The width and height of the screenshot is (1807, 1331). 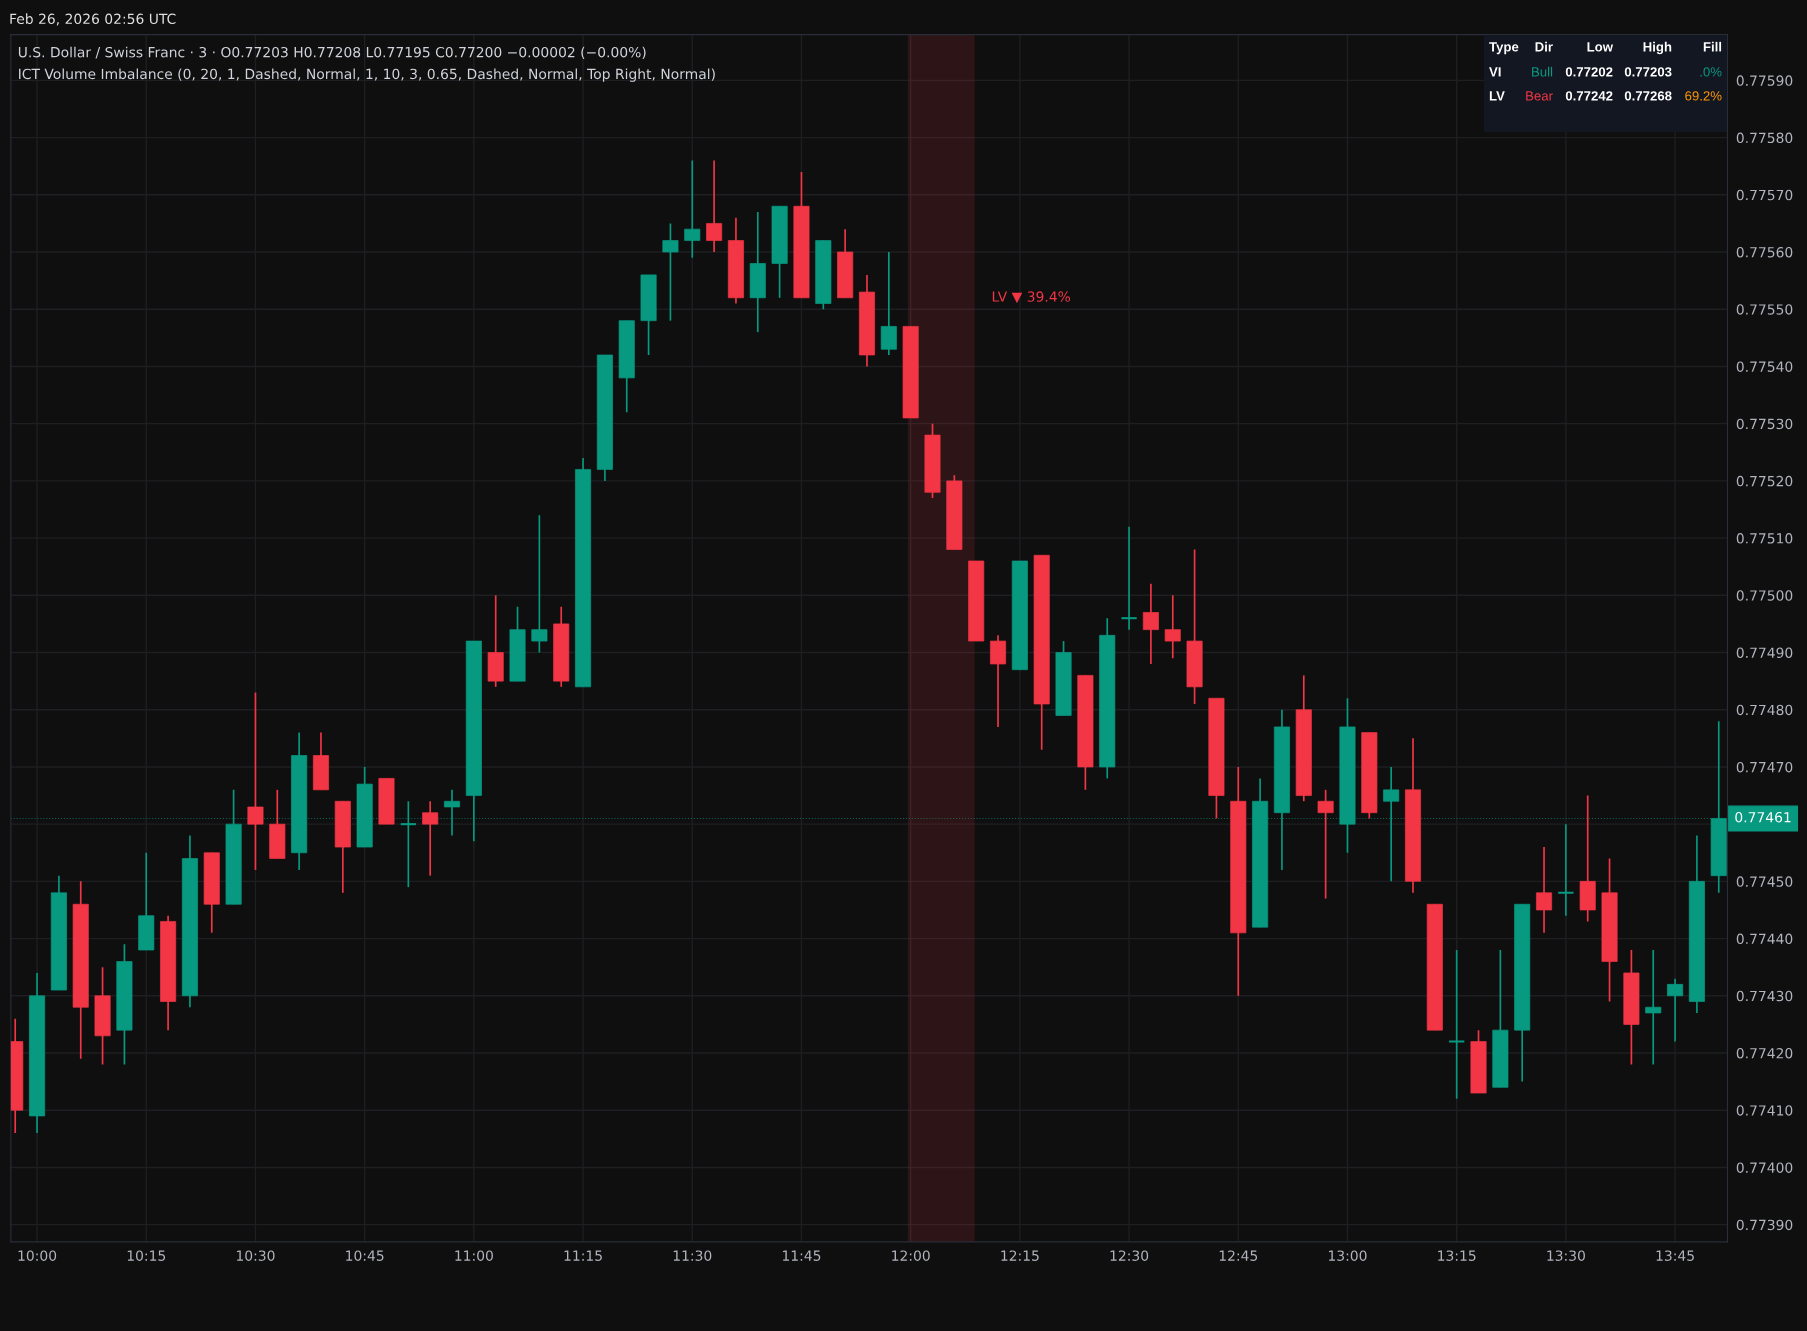 What do you see at coordinates (1020, 1255) in the screenshot?
I see `x-tick-label: 12:15` at bounding box center [1020, 1255].